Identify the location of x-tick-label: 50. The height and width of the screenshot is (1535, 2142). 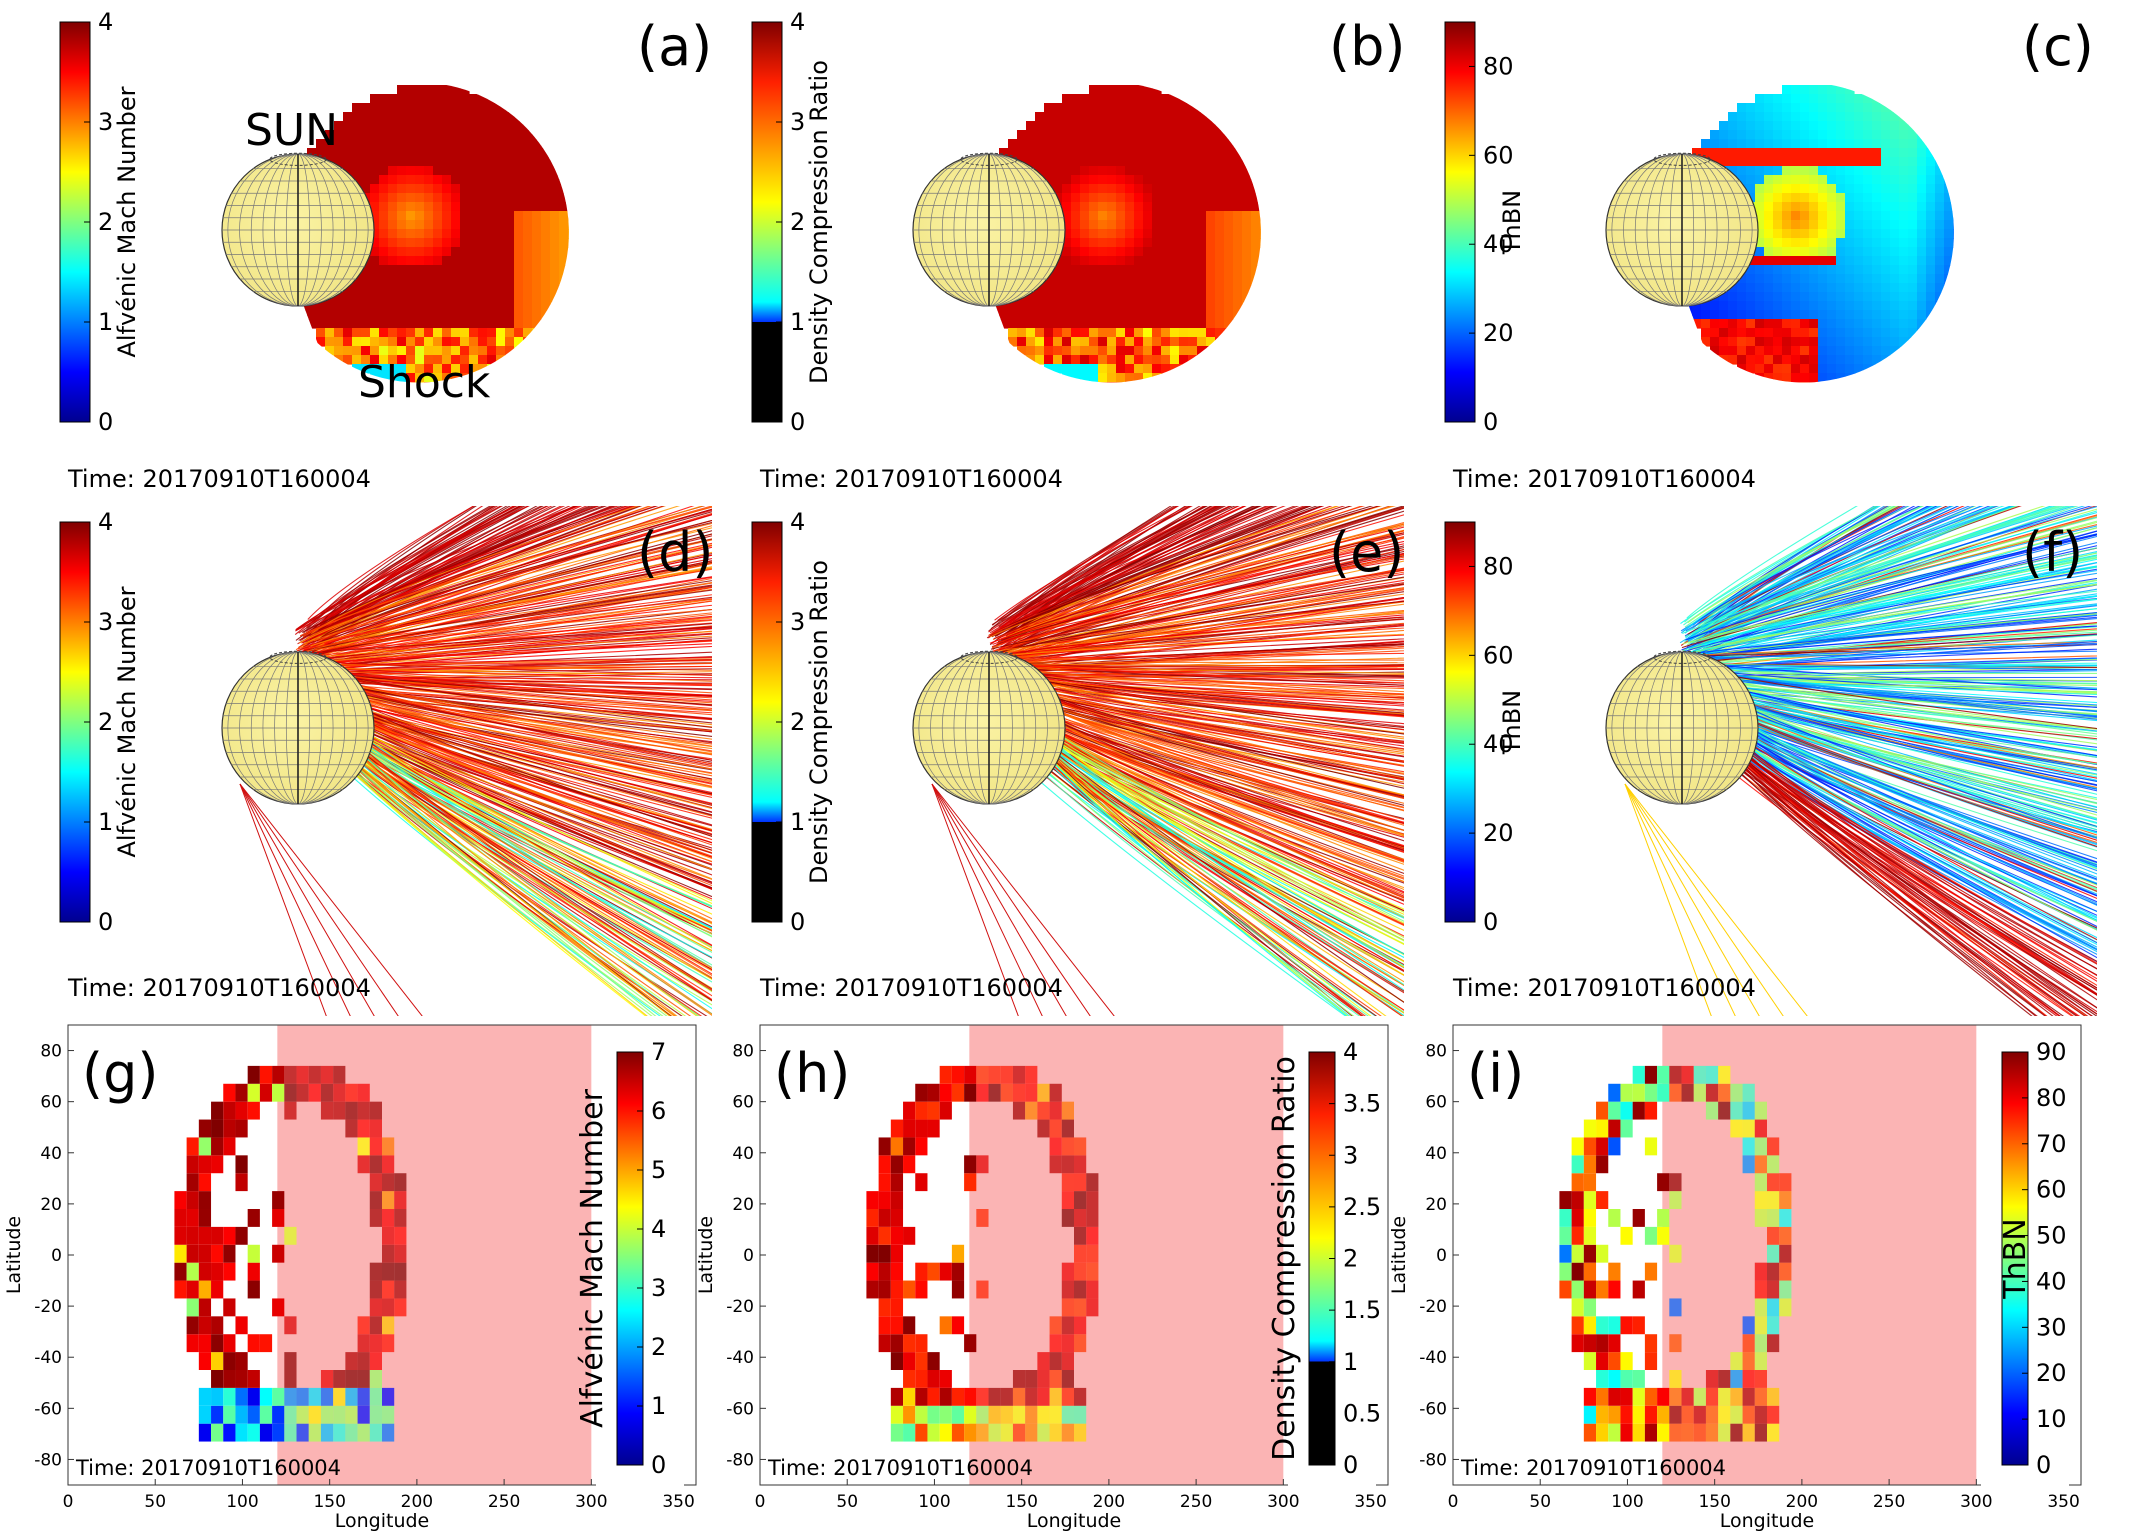
(847, 1502).